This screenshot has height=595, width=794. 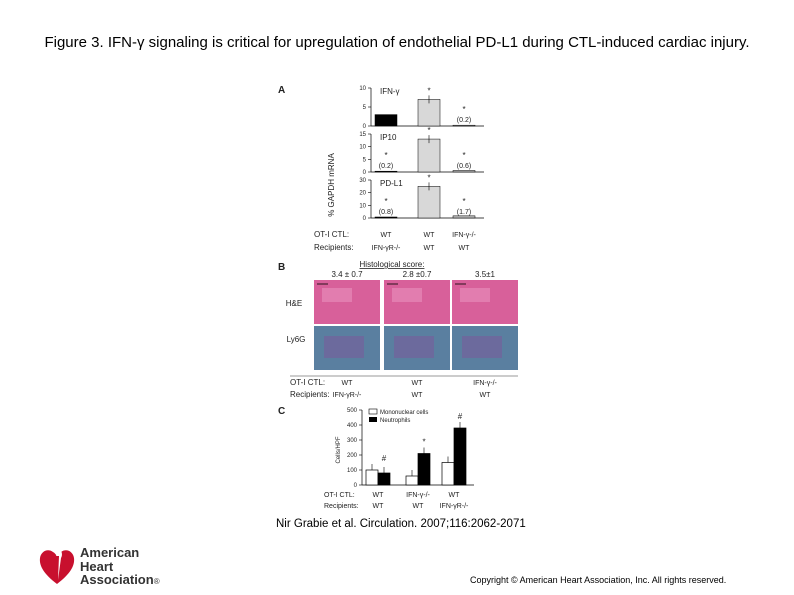 What do you see at coordinates (117, 579) in the screenshot?
I see `logo-line-3: Association` at bounding box center [117, 579].